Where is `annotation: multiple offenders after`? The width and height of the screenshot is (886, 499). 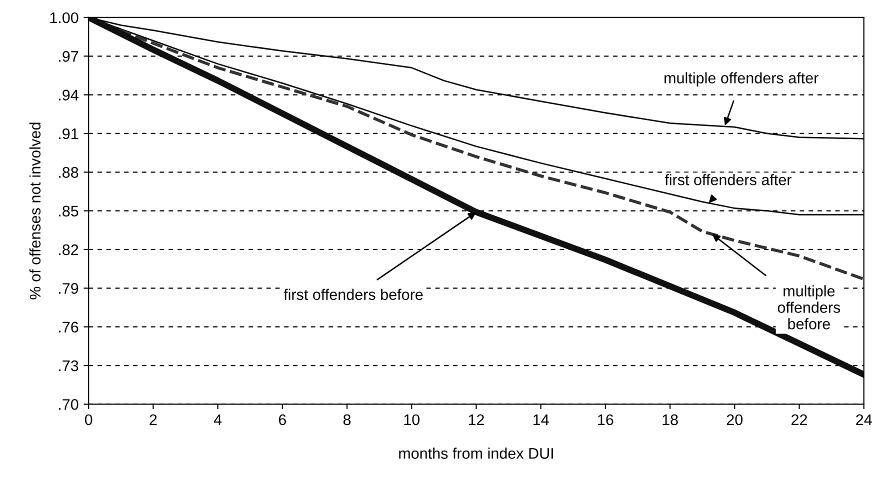 annotation: multiple offenders after is located at coordinates (741, 79).